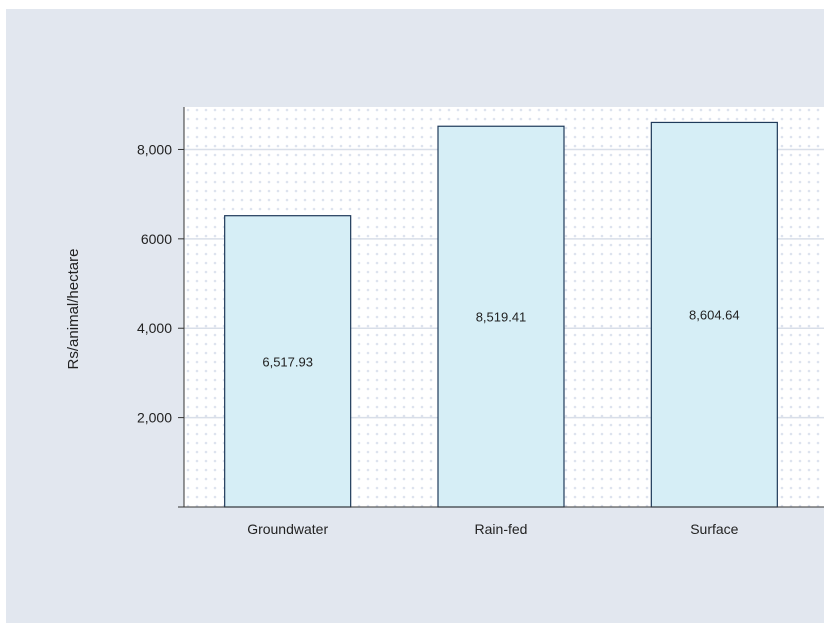 The image size is (824, 623). What do you see at coordinates (287, 529) in the screenshot?
I see `x-tick-label: Groundwater` at bounding box center [287, 529].